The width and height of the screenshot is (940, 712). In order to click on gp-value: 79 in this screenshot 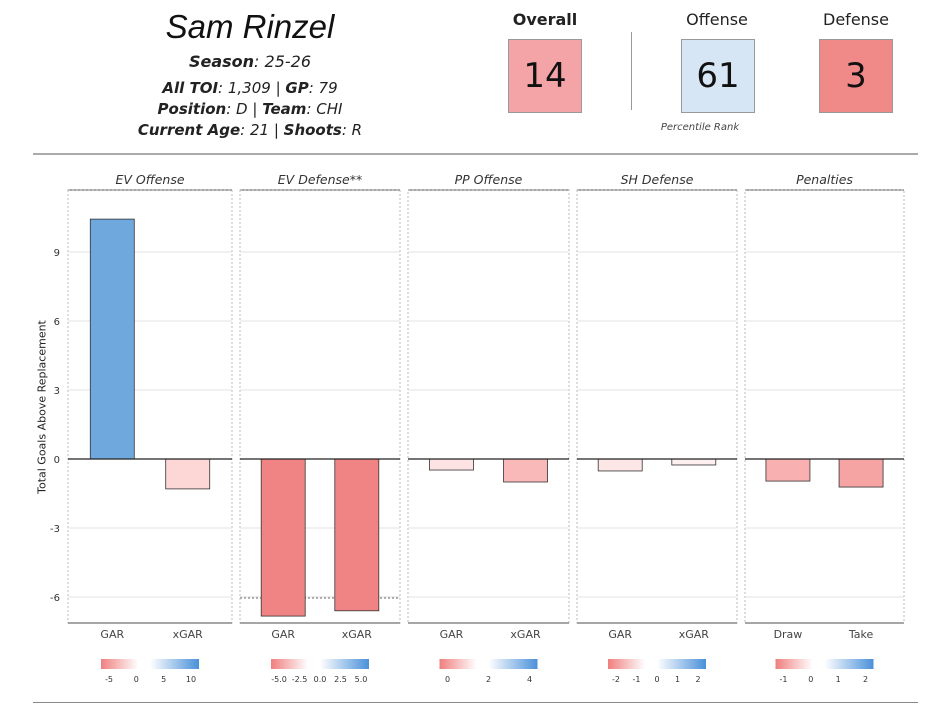, I will do `click(328, 88)`.